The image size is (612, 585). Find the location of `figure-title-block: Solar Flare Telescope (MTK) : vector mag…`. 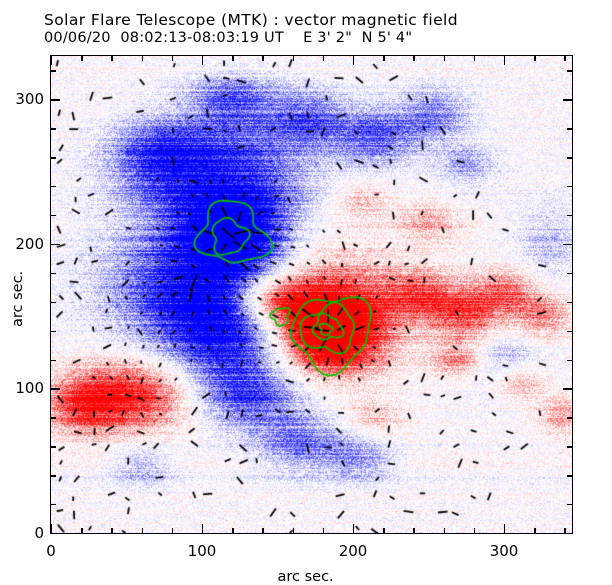

figure-title-block: Solar Flare Telescope (MTK) : vector mag… is located at coordinates (251, 28).